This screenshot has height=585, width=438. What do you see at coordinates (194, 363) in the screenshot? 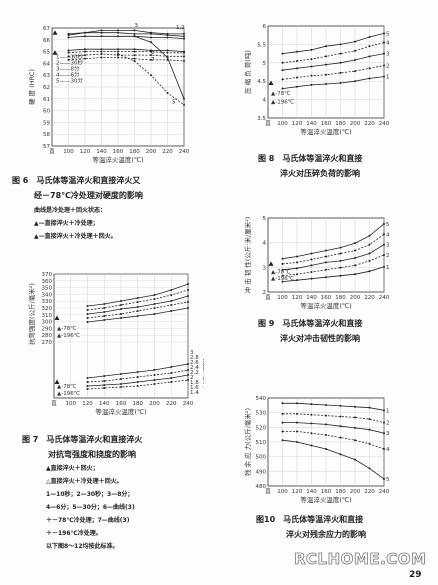
I see `fig7-y-tick-label-right: 2.6` at bounding box center [194, 363].